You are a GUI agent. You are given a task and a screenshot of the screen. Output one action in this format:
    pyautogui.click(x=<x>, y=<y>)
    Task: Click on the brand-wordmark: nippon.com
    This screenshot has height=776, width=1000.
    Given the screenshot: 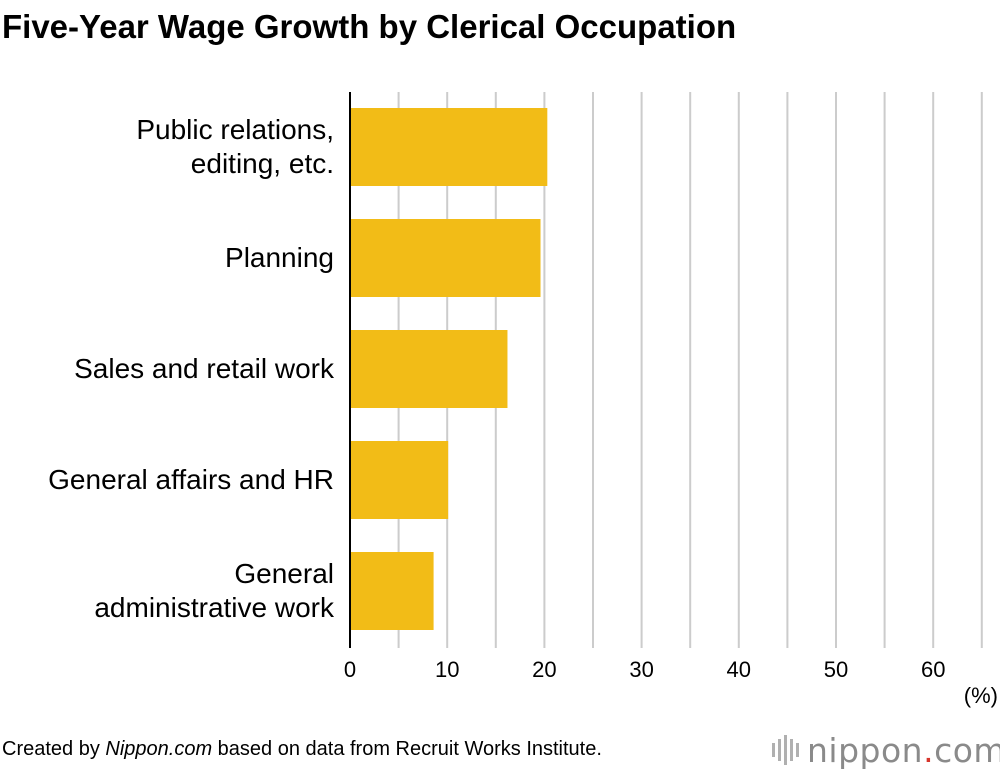 What is the action you would take?
    pyautogui.click(x=903, y=750)
    